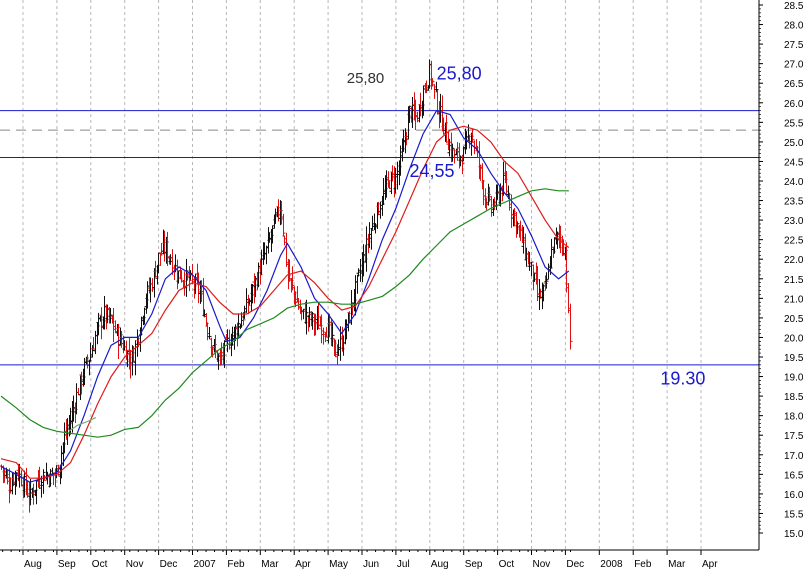 The image size is (806, 574). Describe the element at coordinates (794, 45) in the screenshot. I see `y-tick-label: 27.5` at that location.